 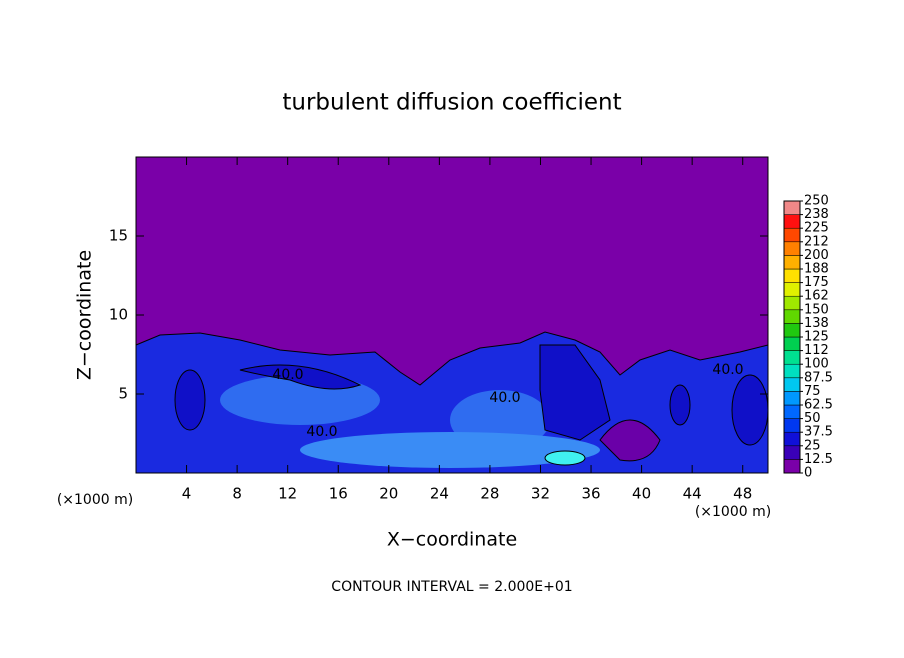 I want to click on x-axis-title: X−coordinate, so click(x=452, y=540).